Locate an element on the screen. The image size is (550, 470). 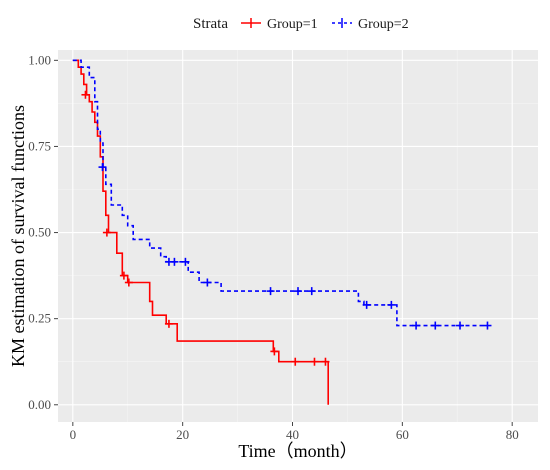
y-tick-label: 0.00 is located at coordinates (39, 404).